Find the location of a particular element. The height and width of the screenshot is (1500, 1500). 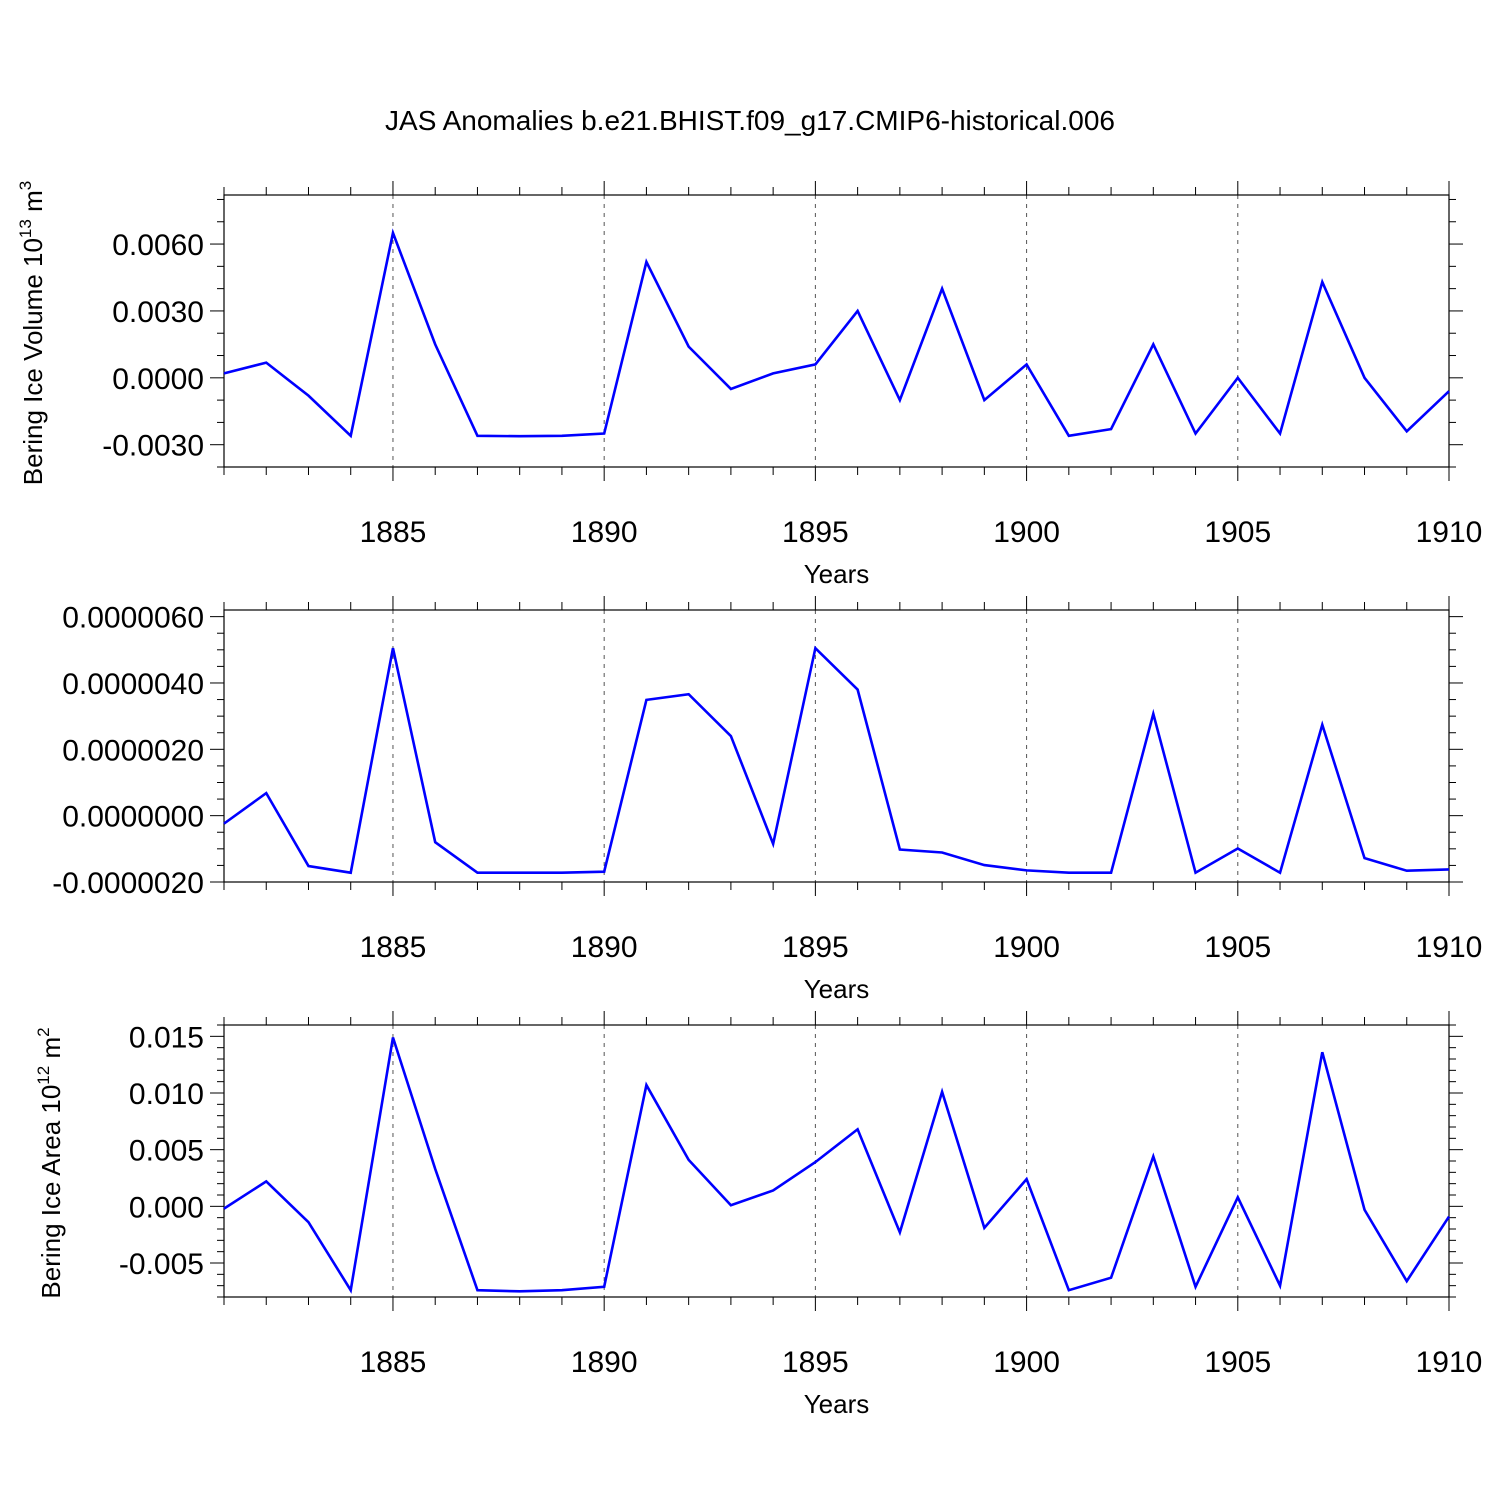

y-axis-label-text: Bering Ice Area 10 is located at coordinates (51, 1192).